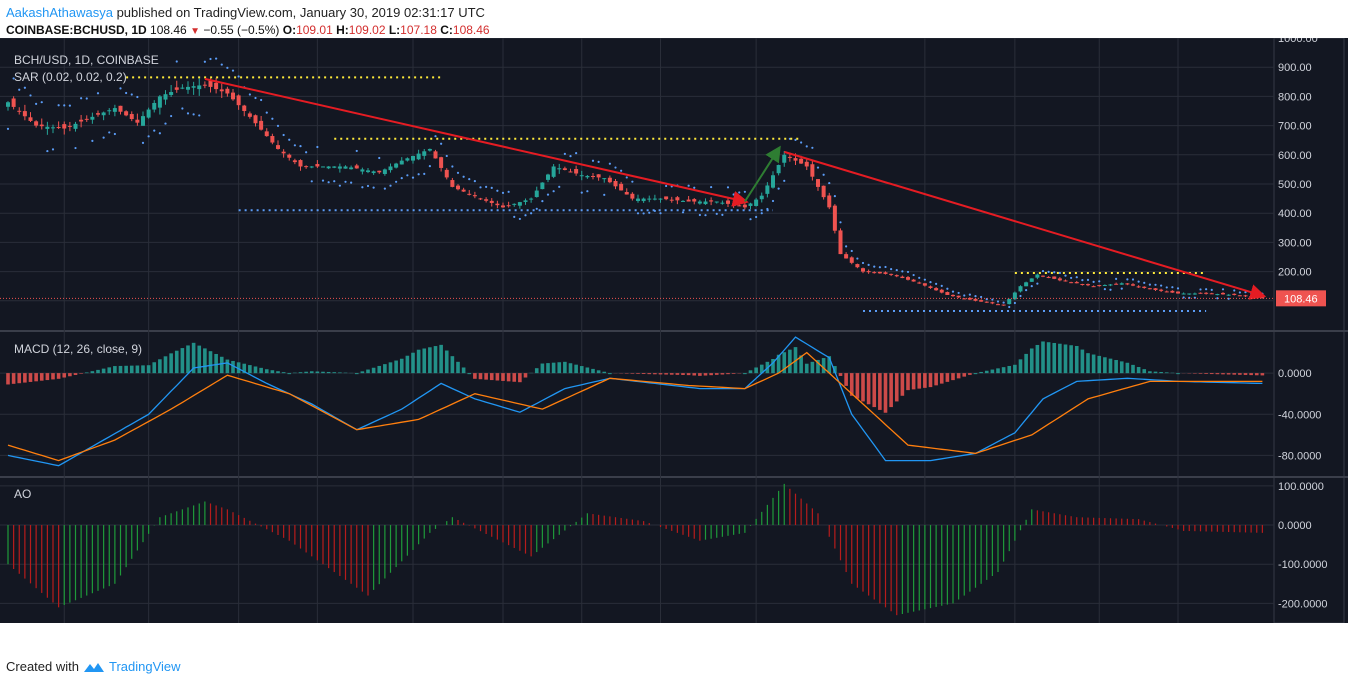 Image resolution: width=1348 pixels, height=685 pixels. Describe the element at coordinates (93, 667) in the screenshot. I see `tradingview-logo-icon` at that location.